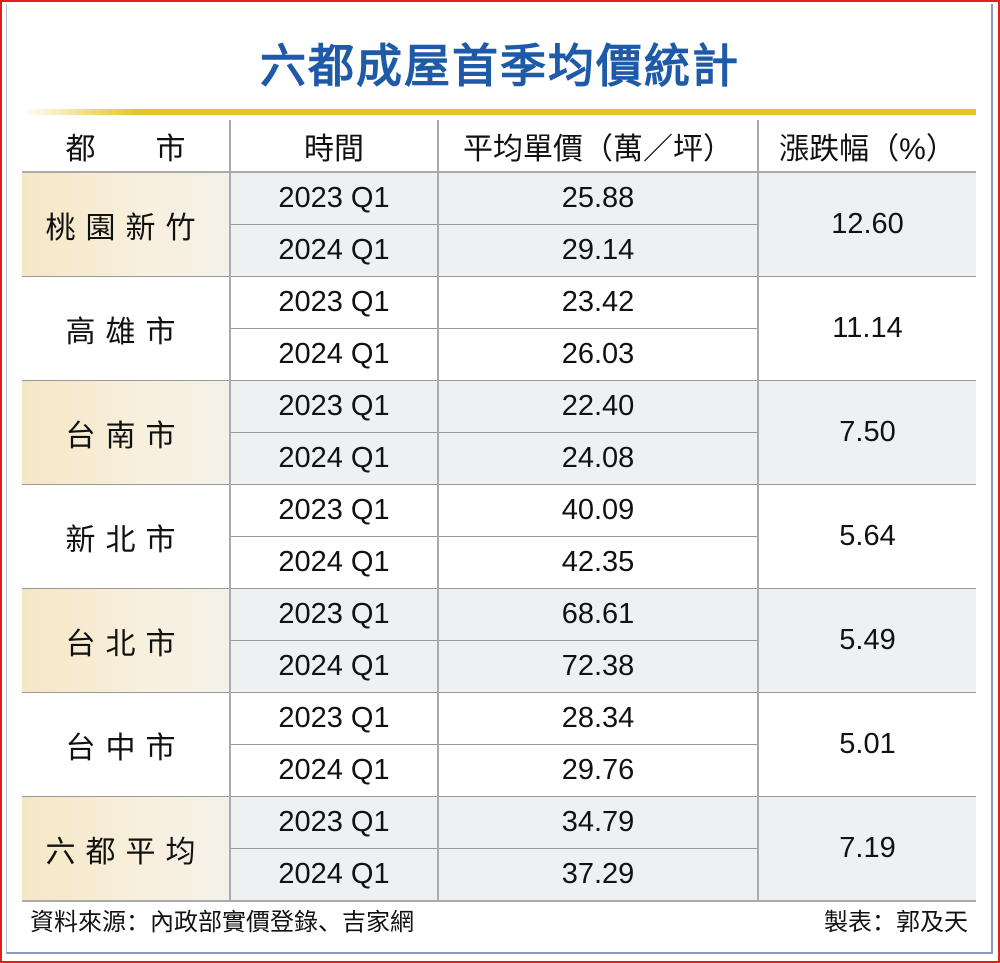  I want to click on city-cell: 六都平均, so click(126, 849).